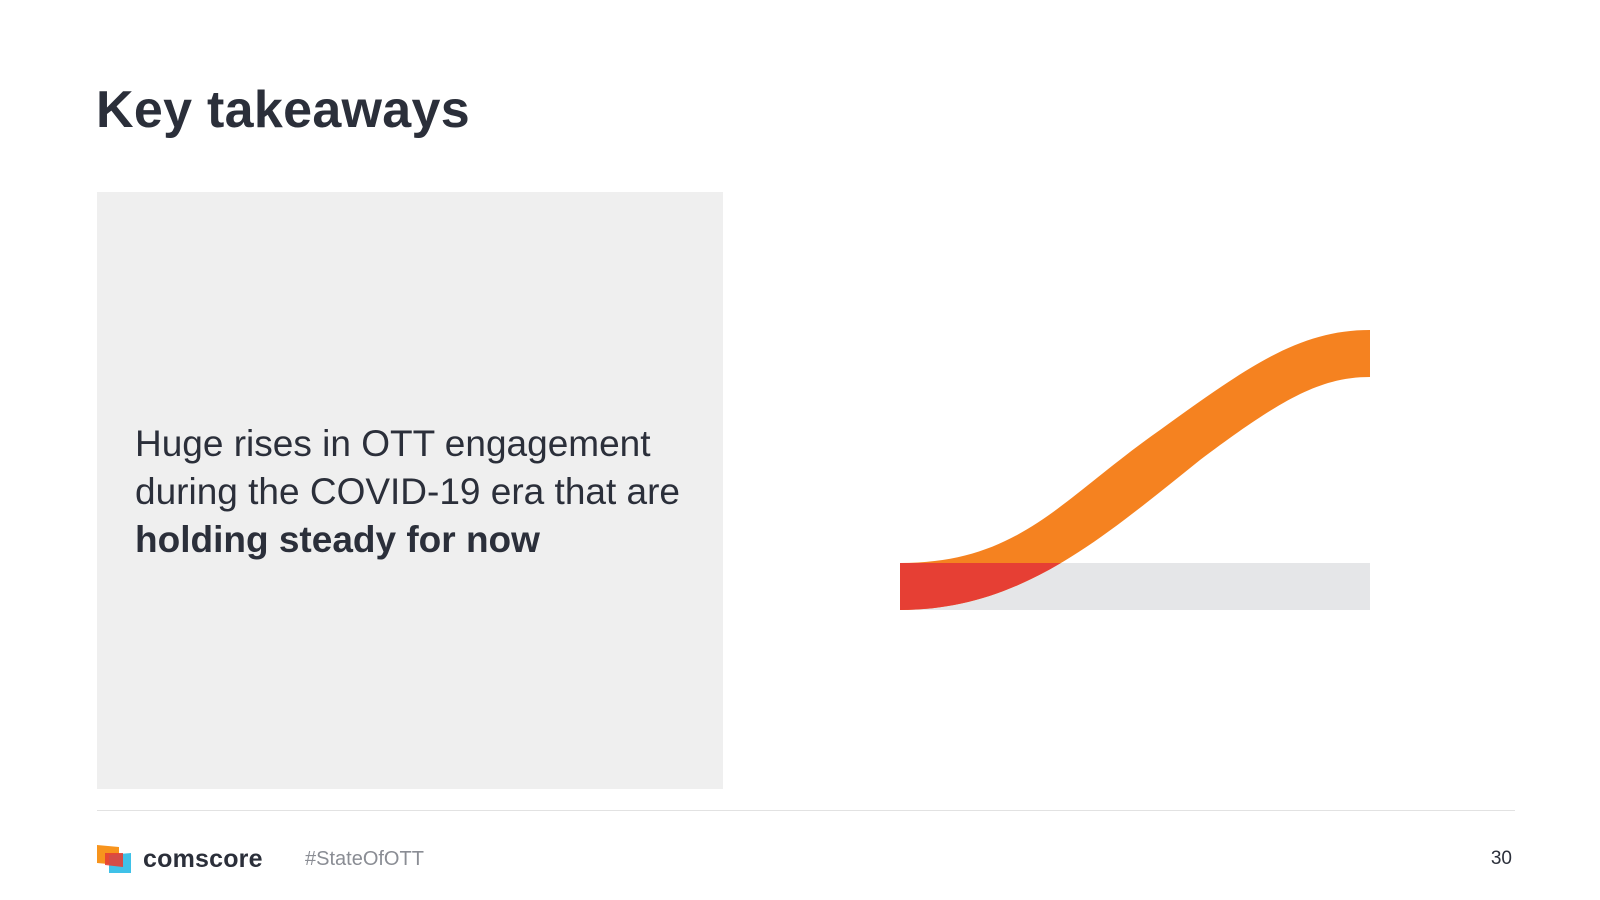 Image resolution: width=1600 pixels, height=900 pixels. I want to click on brand-name: comscore, so click(203, 858).